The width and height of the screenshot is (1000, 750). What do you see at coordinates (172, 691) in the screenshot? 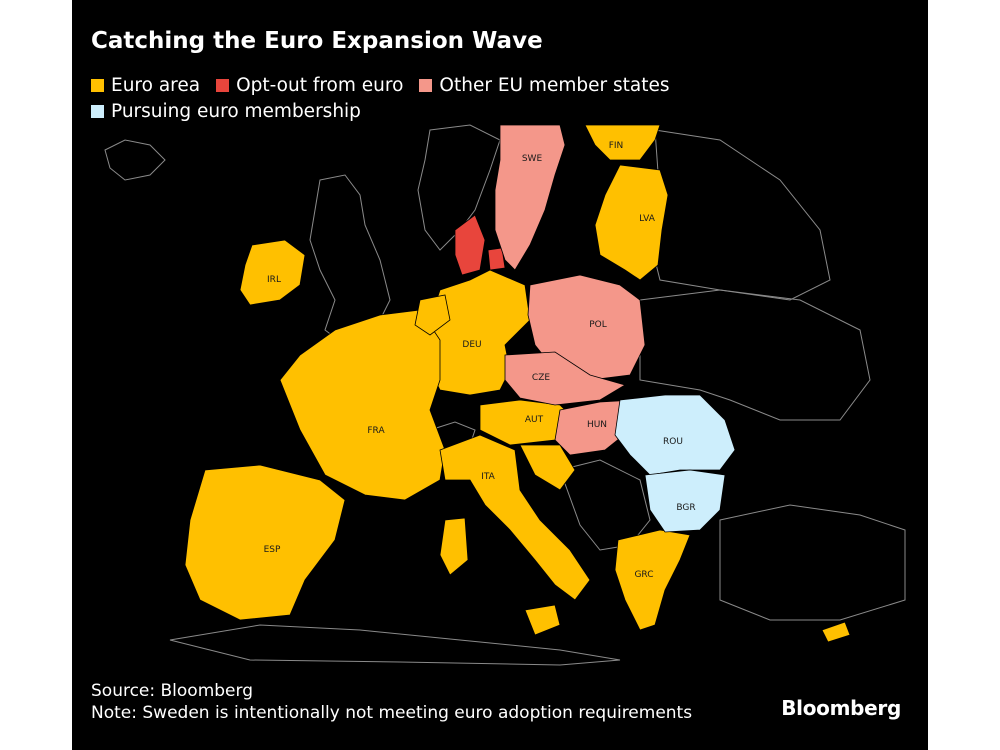
I see `source-text: Source: Bloomberg` at bounding box center [172, 691].